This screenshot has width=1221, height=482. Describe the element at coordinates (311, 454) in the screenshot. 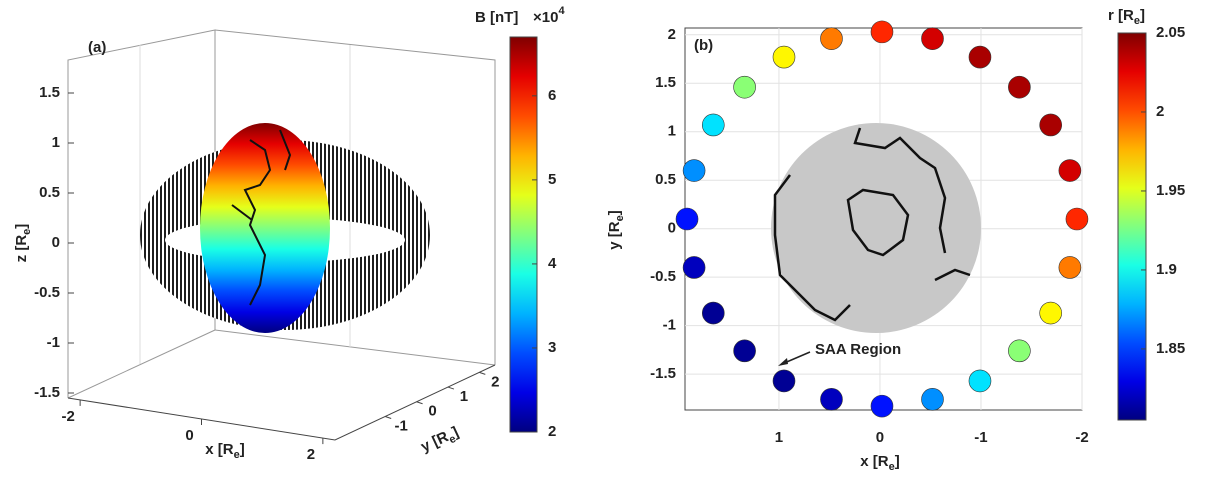

I see `x-tick-label: 2` at that location.